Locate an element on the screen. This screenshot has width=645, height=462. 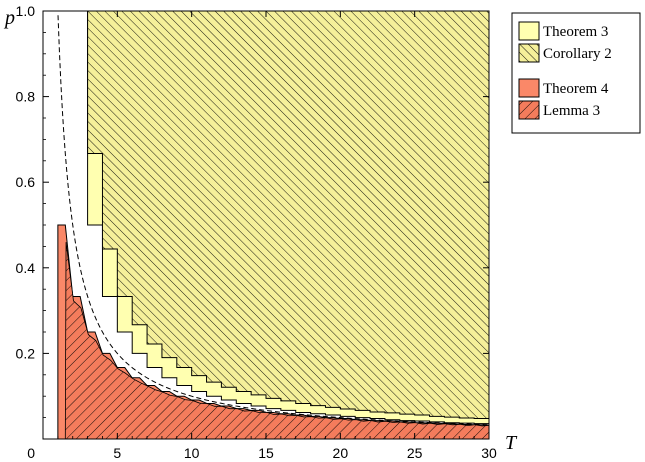
y-tick-label: 0.6 is located at coordinates (26, 182).